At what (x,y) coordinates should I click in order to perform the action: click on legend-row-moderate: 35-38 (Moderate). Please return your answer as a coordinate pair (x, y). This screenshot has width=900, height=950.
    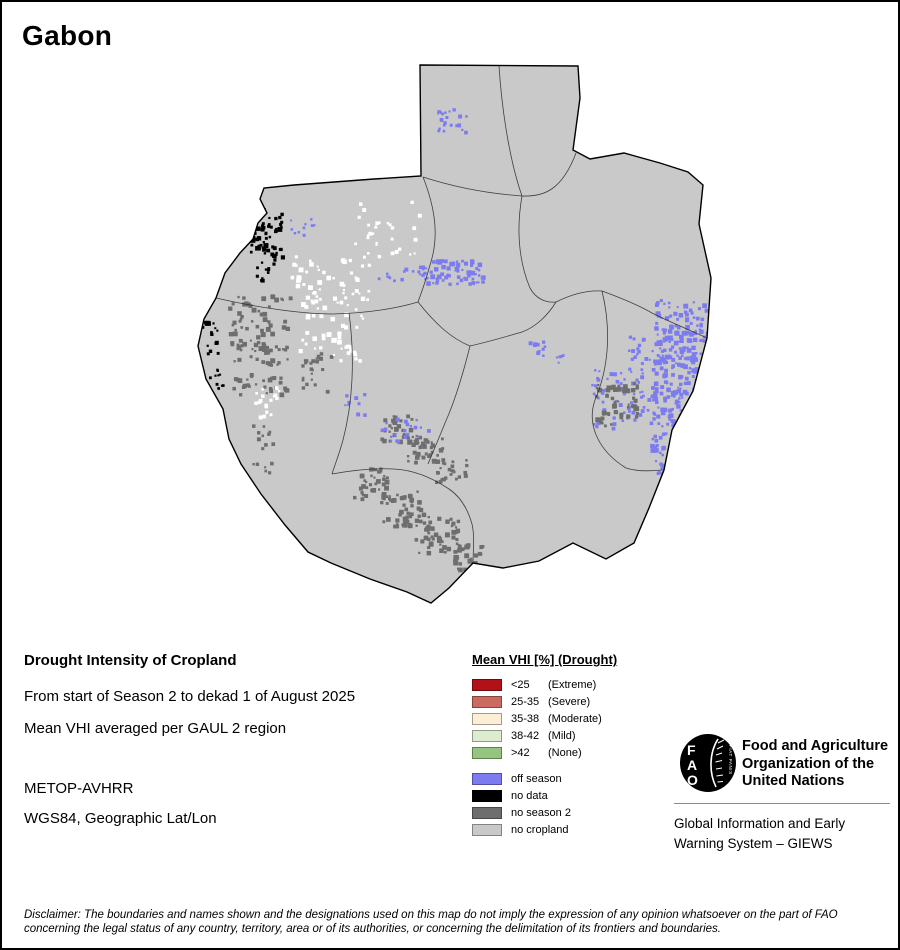
    Looking at the image, I should click on (572, 718).